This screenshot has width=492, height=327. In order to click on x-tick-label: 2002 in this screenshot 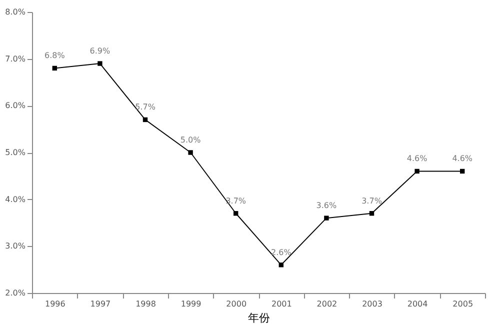, I will do `click(327, 304)`.